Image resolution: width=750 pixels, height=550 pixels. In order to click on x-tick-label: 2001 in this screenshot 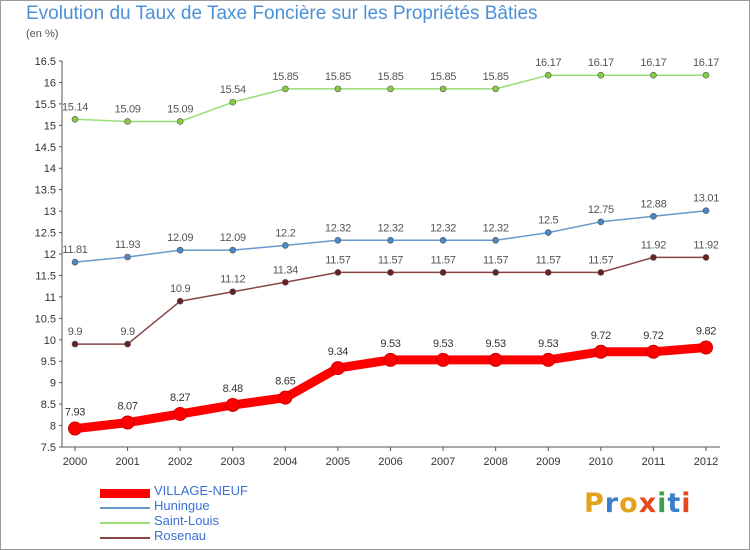, I will do `click(127, 462)`.